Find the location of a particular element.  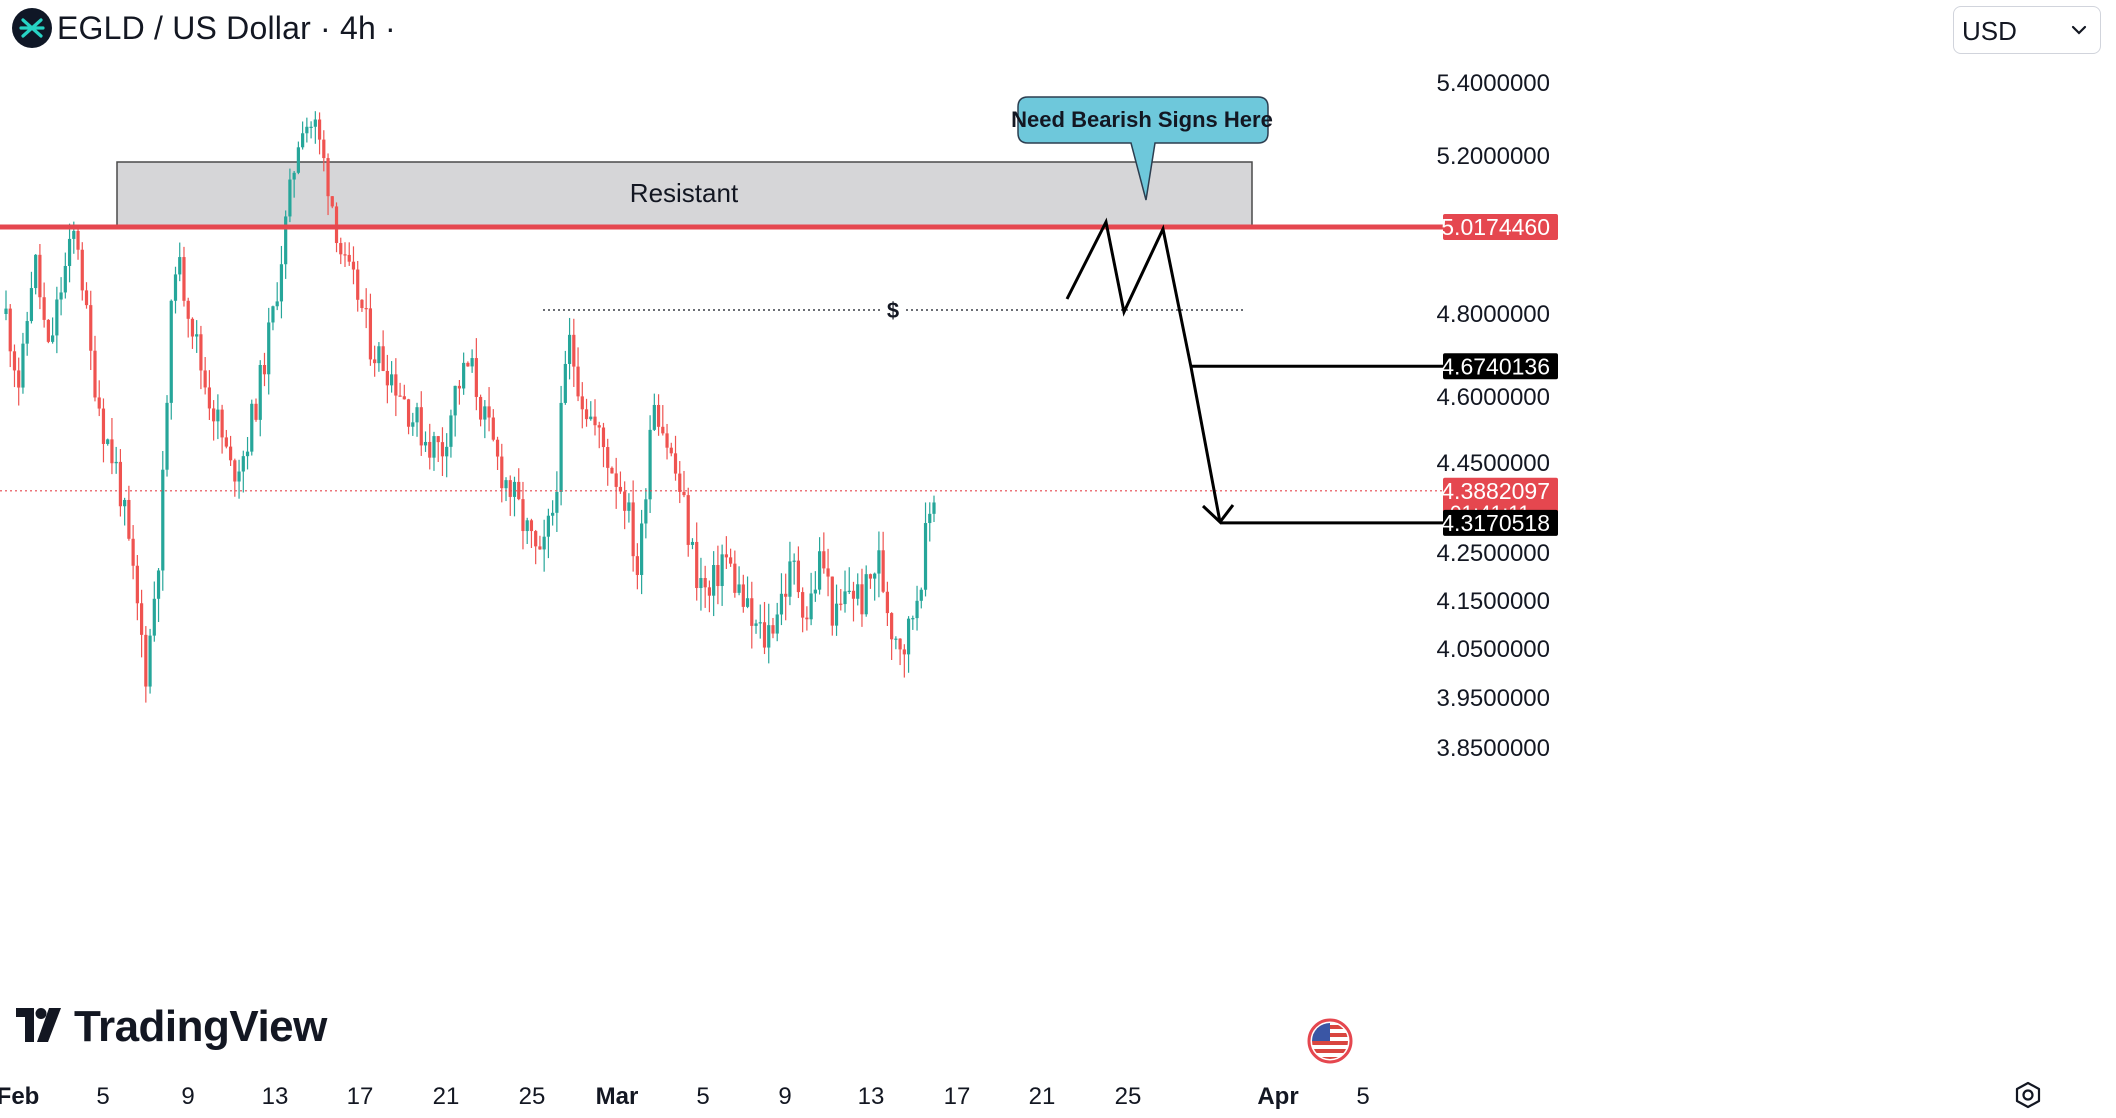

price-label-bg is located at coordinates (1500, 366).